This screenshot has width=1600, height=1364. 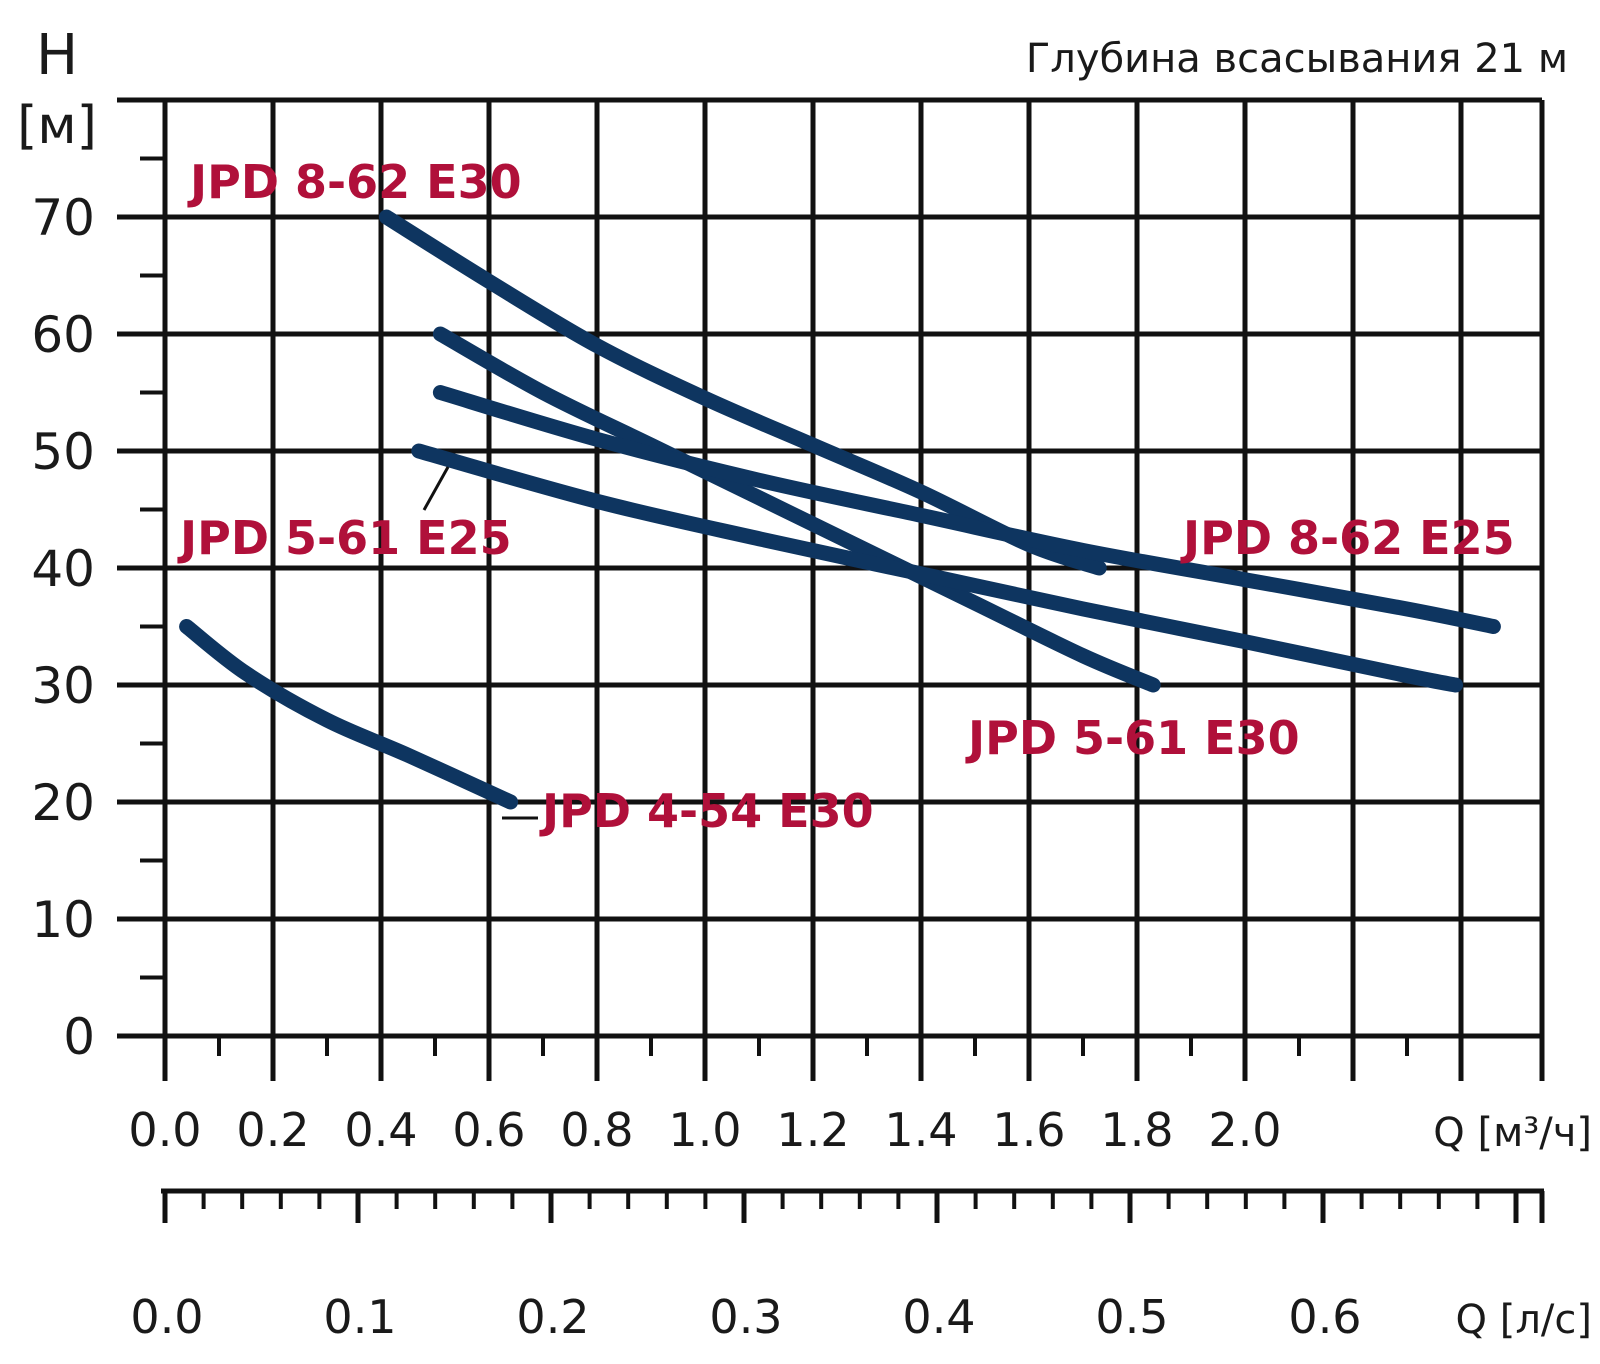 I want to click on x-primary-tick-label: 1.8, so click(x=1136, y=1130).